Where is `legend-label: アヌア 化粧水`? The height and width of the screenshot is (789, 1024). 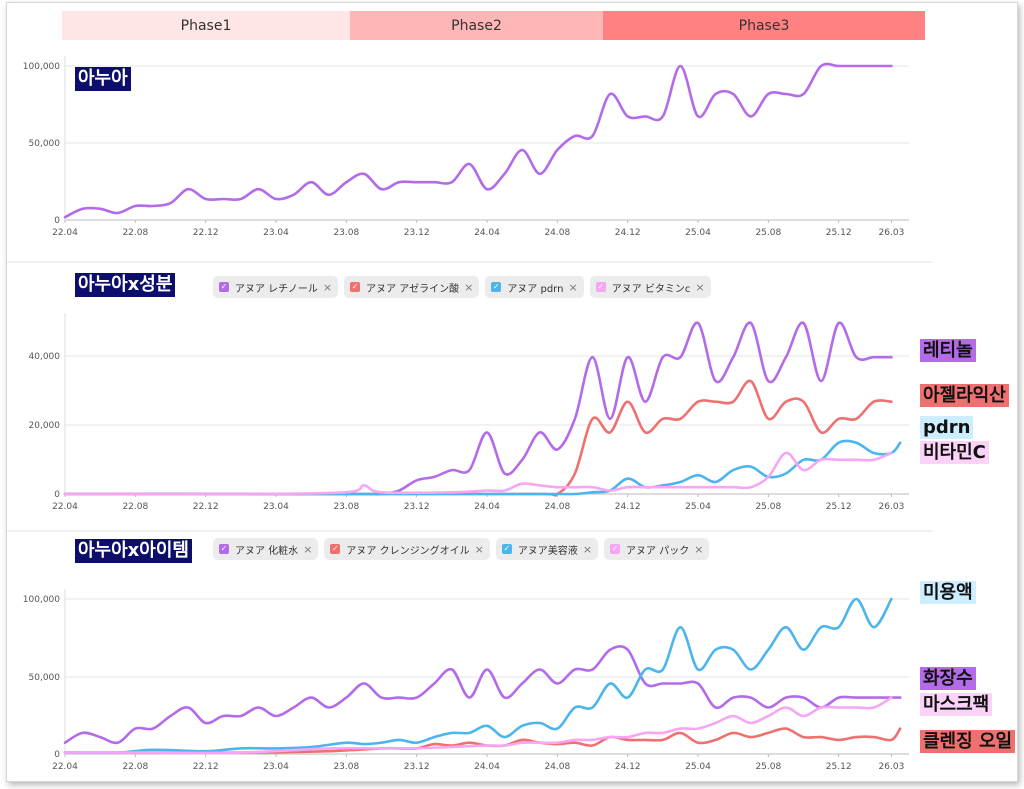
legend-label: アヌア 化粧水 is located at coordinates (267, 551).